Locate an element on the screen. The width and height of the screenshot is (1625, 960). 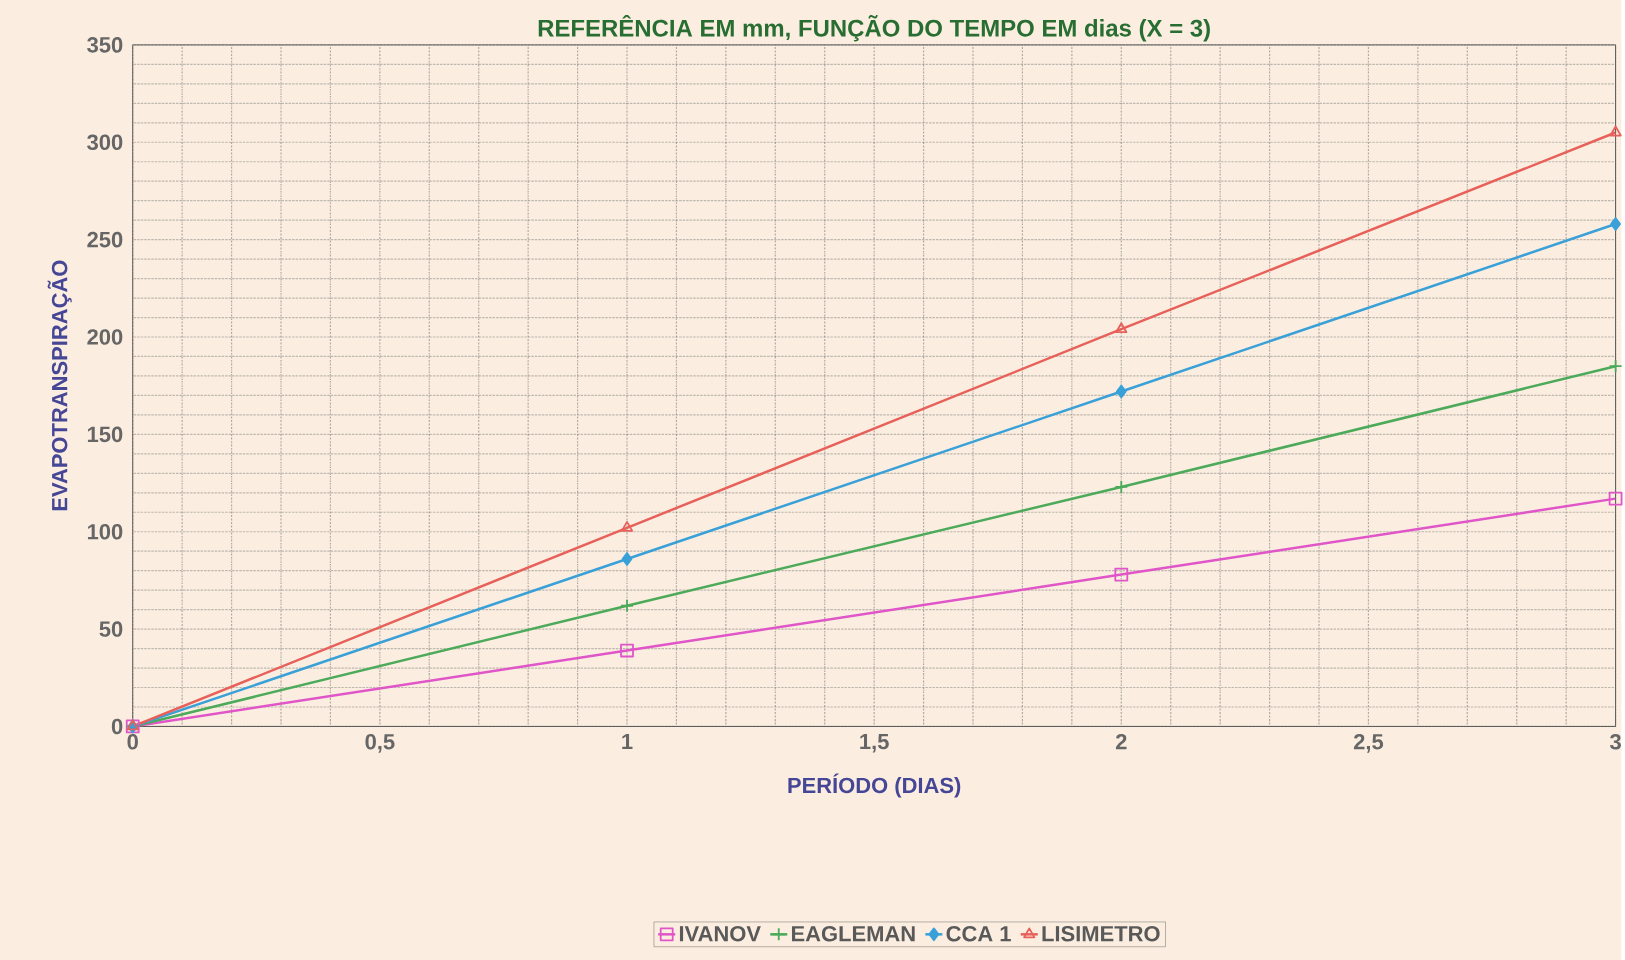
x-tick-label: 1,5 is located at coordinates (874, 743).